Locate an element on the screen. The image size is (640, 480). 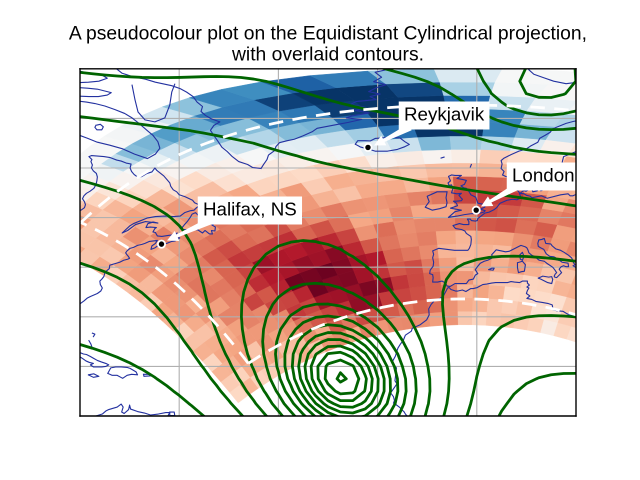
svg-text: with overlaid contours. is located at coordinates (327, 54).